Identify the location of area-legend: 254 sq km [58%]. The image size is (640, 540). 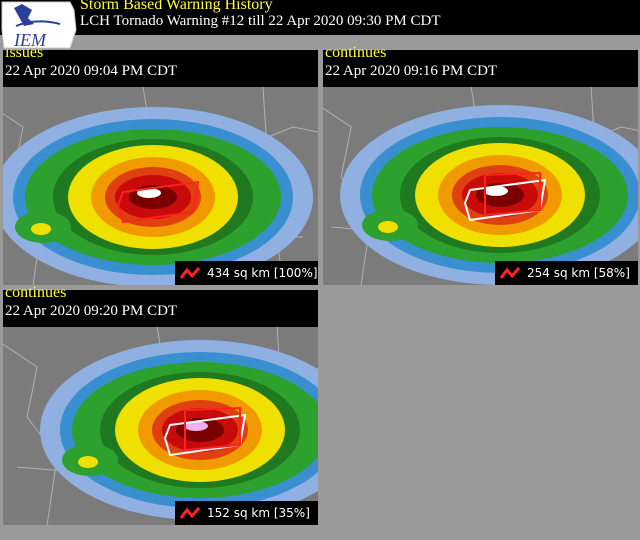
(566, 273).